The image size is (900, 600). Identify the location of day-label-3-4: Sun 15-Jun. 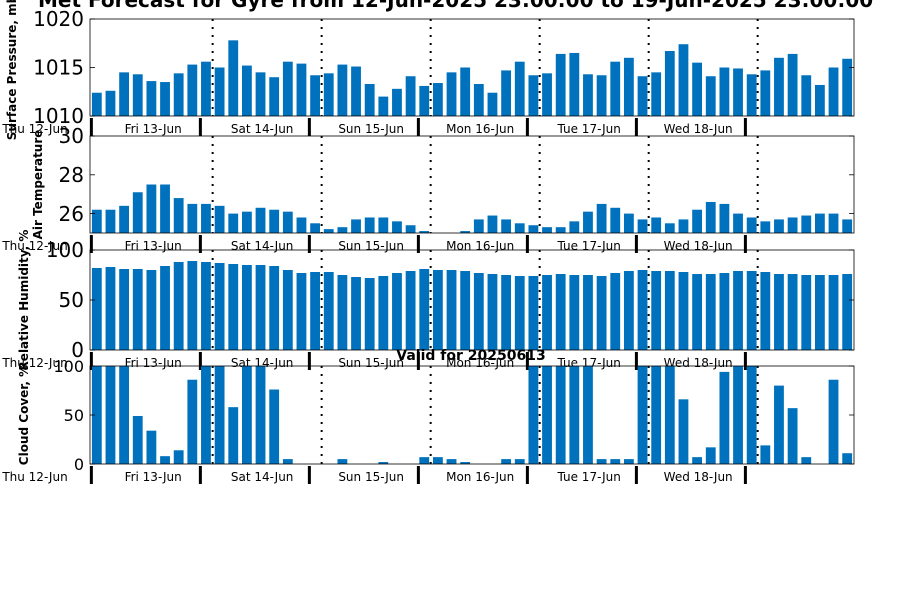
(371, 363).